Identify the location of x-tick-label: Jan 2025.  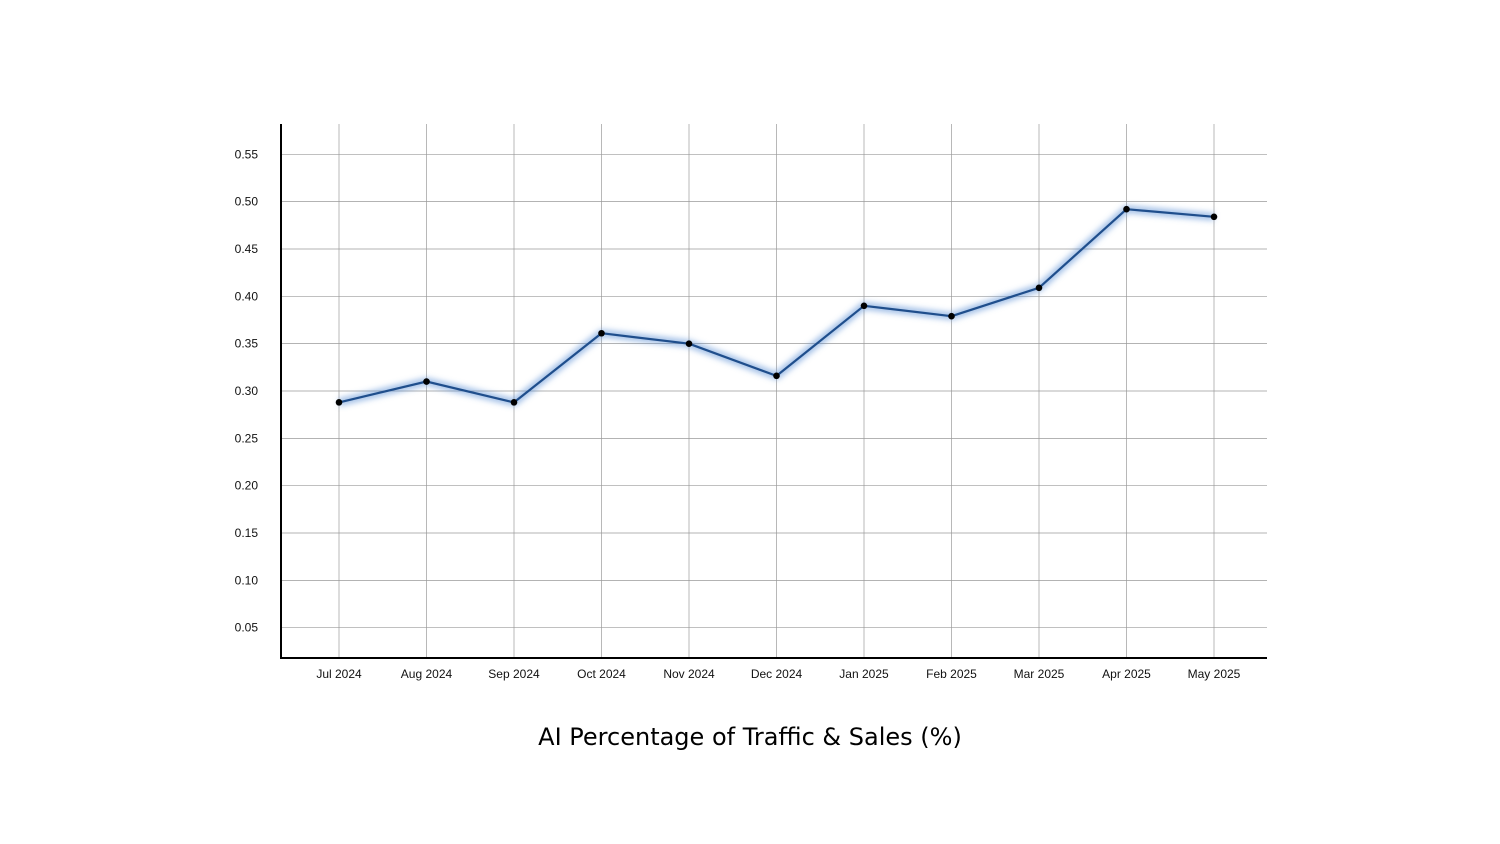
(864, 674).